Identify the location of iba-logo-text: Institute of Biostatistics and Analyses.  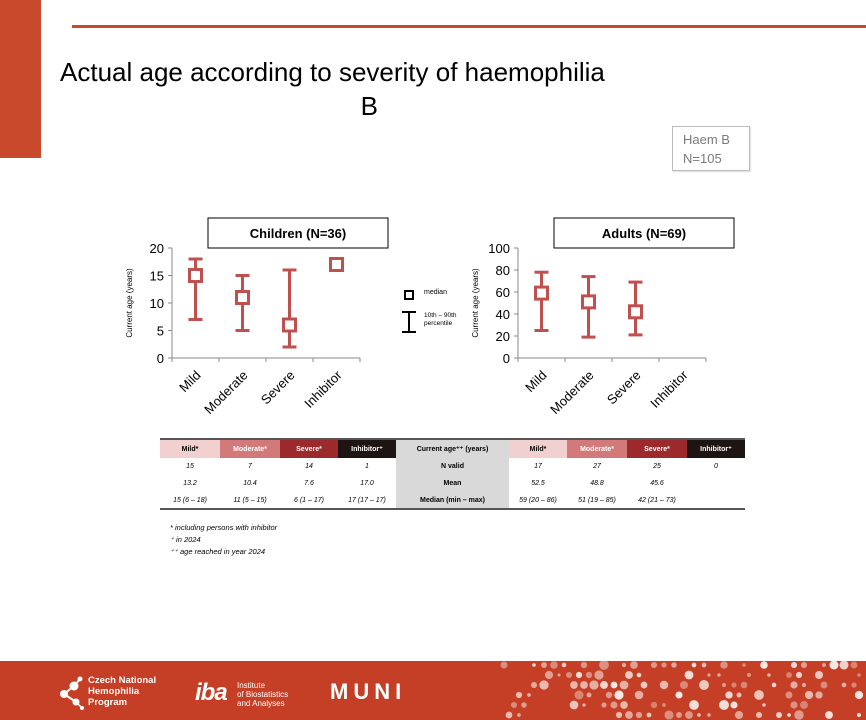
(262, 694).